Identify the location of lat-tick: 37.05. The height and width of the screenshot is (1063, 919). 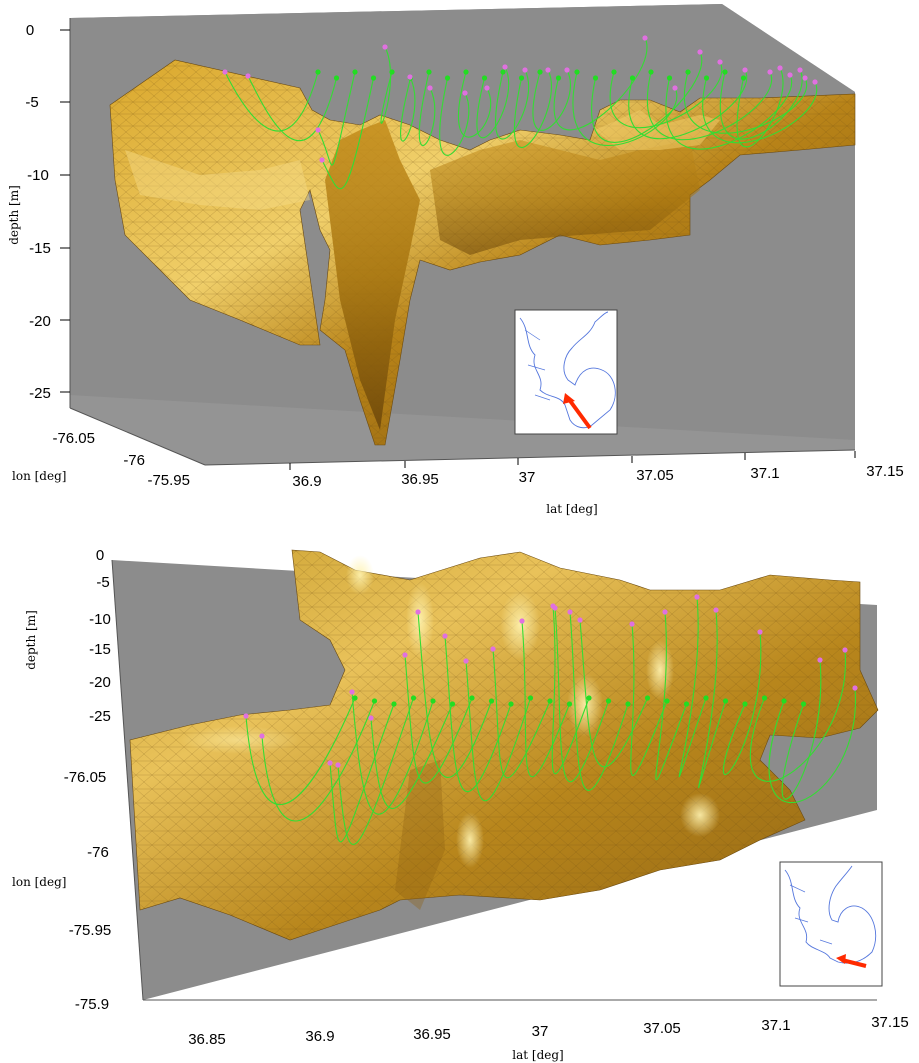
(662, 1028).